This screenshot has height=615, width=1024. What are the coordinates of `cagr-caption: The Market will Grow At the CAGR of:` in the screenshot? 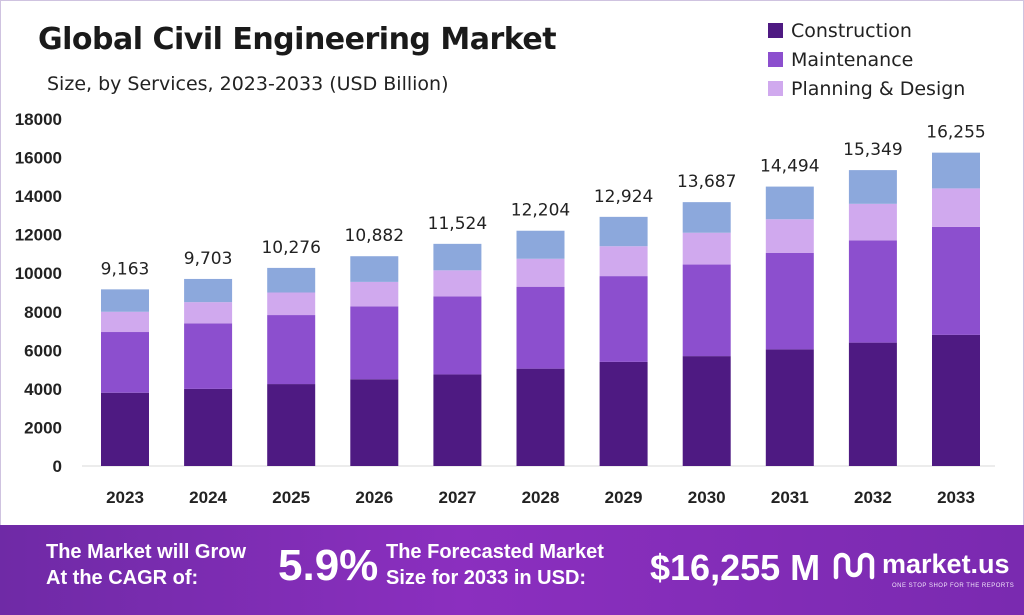 It's located at (146, 565).